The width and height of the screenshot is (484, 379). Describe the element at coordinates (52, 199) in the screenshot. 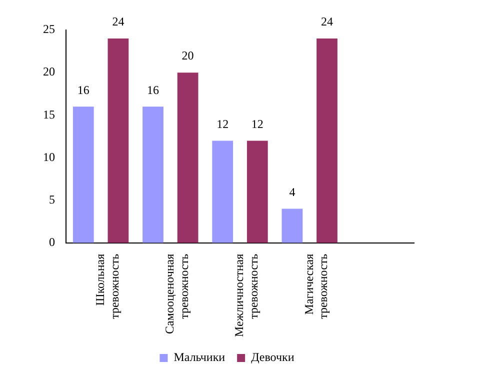

I see `y-tick-label: 5` at that location.